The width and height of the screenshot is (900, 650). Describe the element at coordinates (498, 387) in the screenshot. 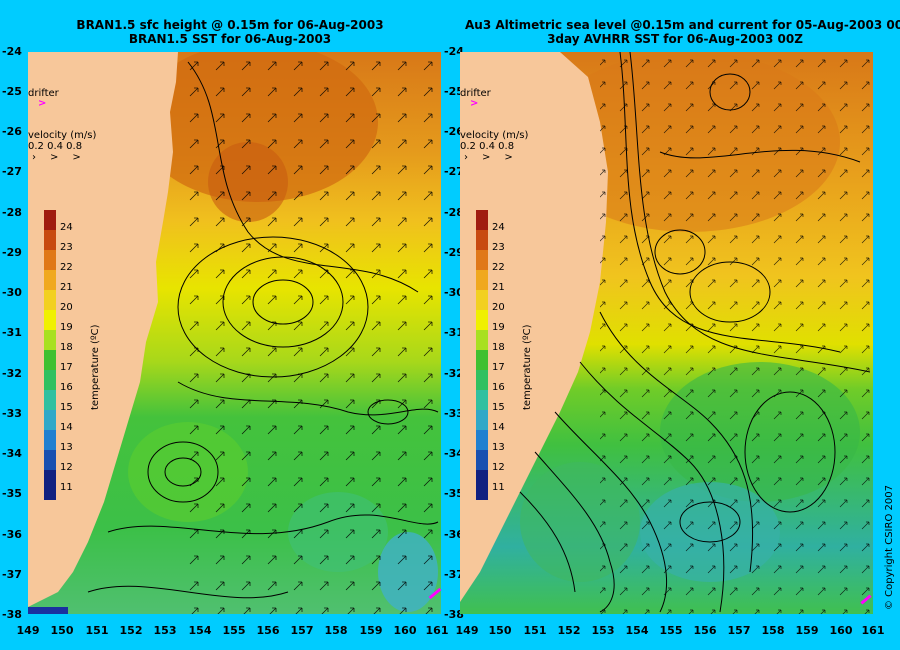

I see `colorbar-tick: 16` at that location.